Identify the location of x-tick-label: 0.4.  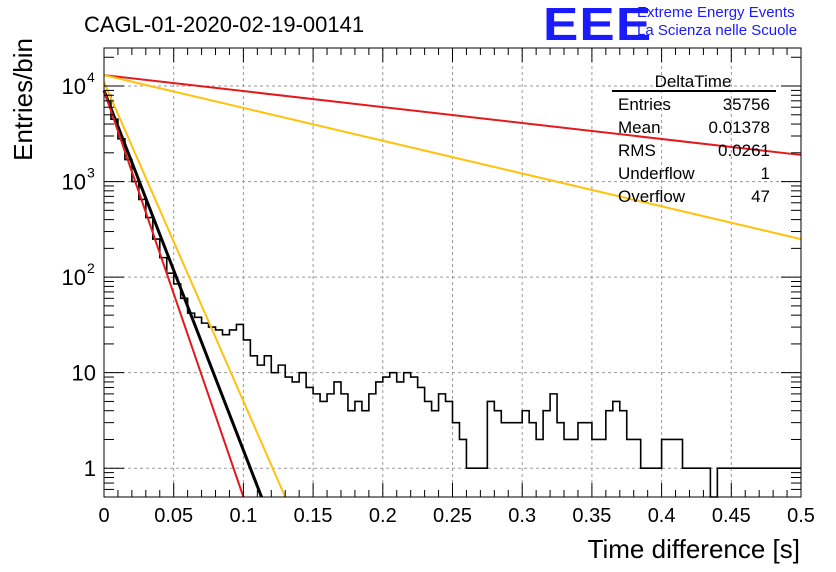
(662, 516).